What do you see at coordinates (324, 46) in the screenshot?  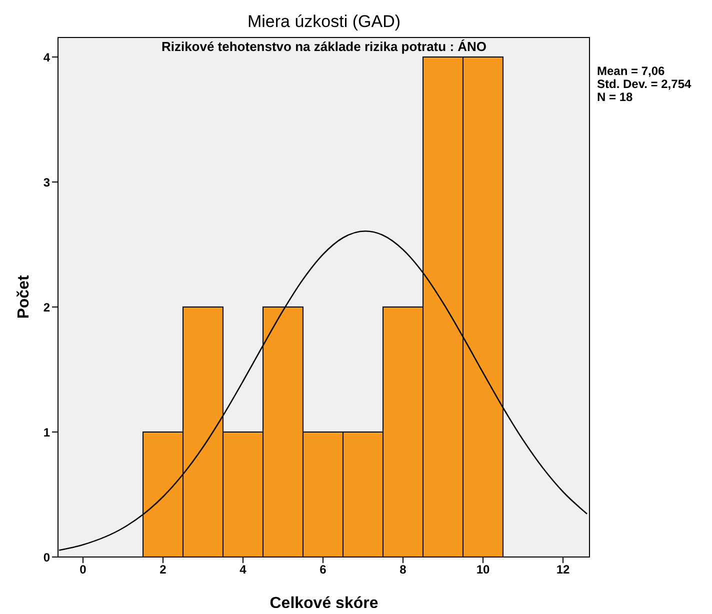 I see `chart-subtitle: Rizikové tehotenstvo na základe rizika potratu : ÁNO` at bounding box center [324, 46].